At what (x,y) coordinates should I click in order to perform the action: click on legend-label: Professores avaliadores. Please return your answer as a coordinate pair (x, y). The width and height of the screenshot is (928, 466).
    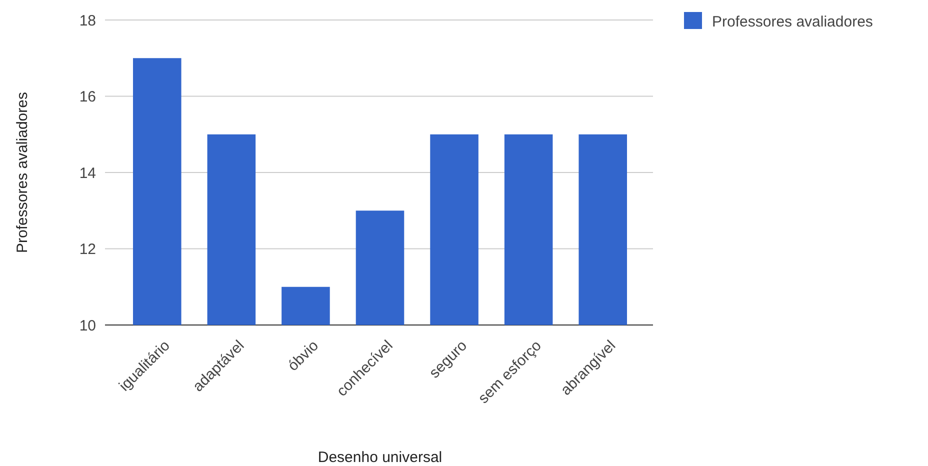
    Looking at the image, I should click on (792, 21).